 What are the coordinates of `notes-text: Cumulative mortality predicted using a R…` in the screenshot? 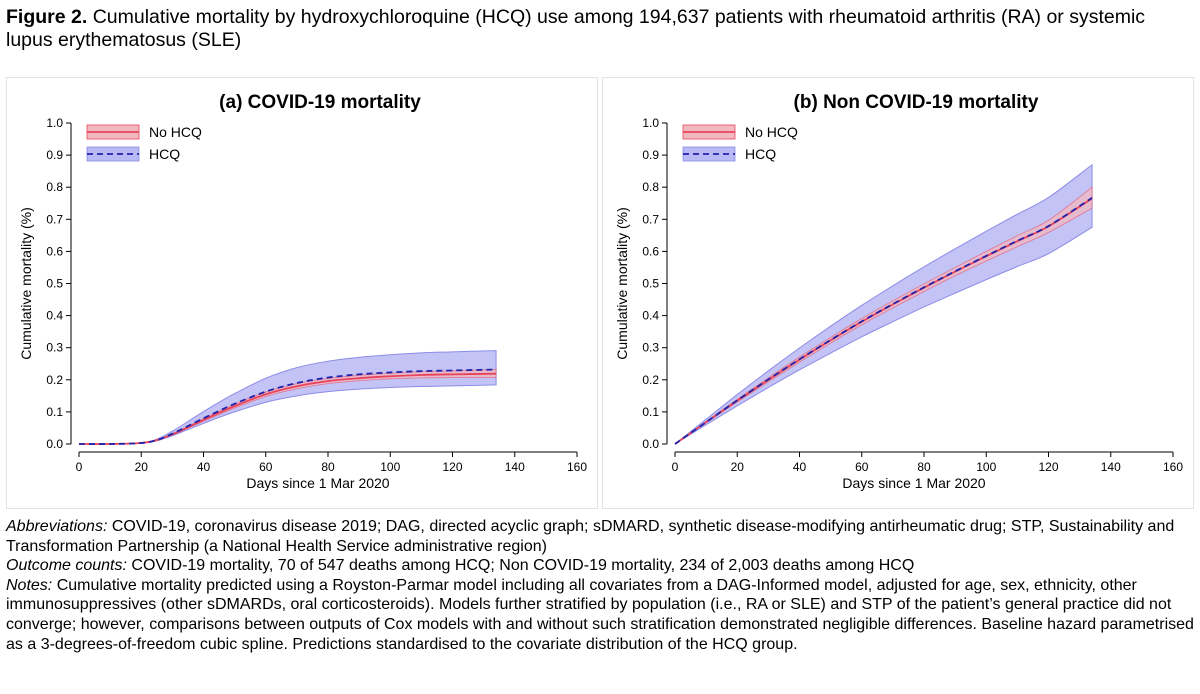 It's located at (600, 614).